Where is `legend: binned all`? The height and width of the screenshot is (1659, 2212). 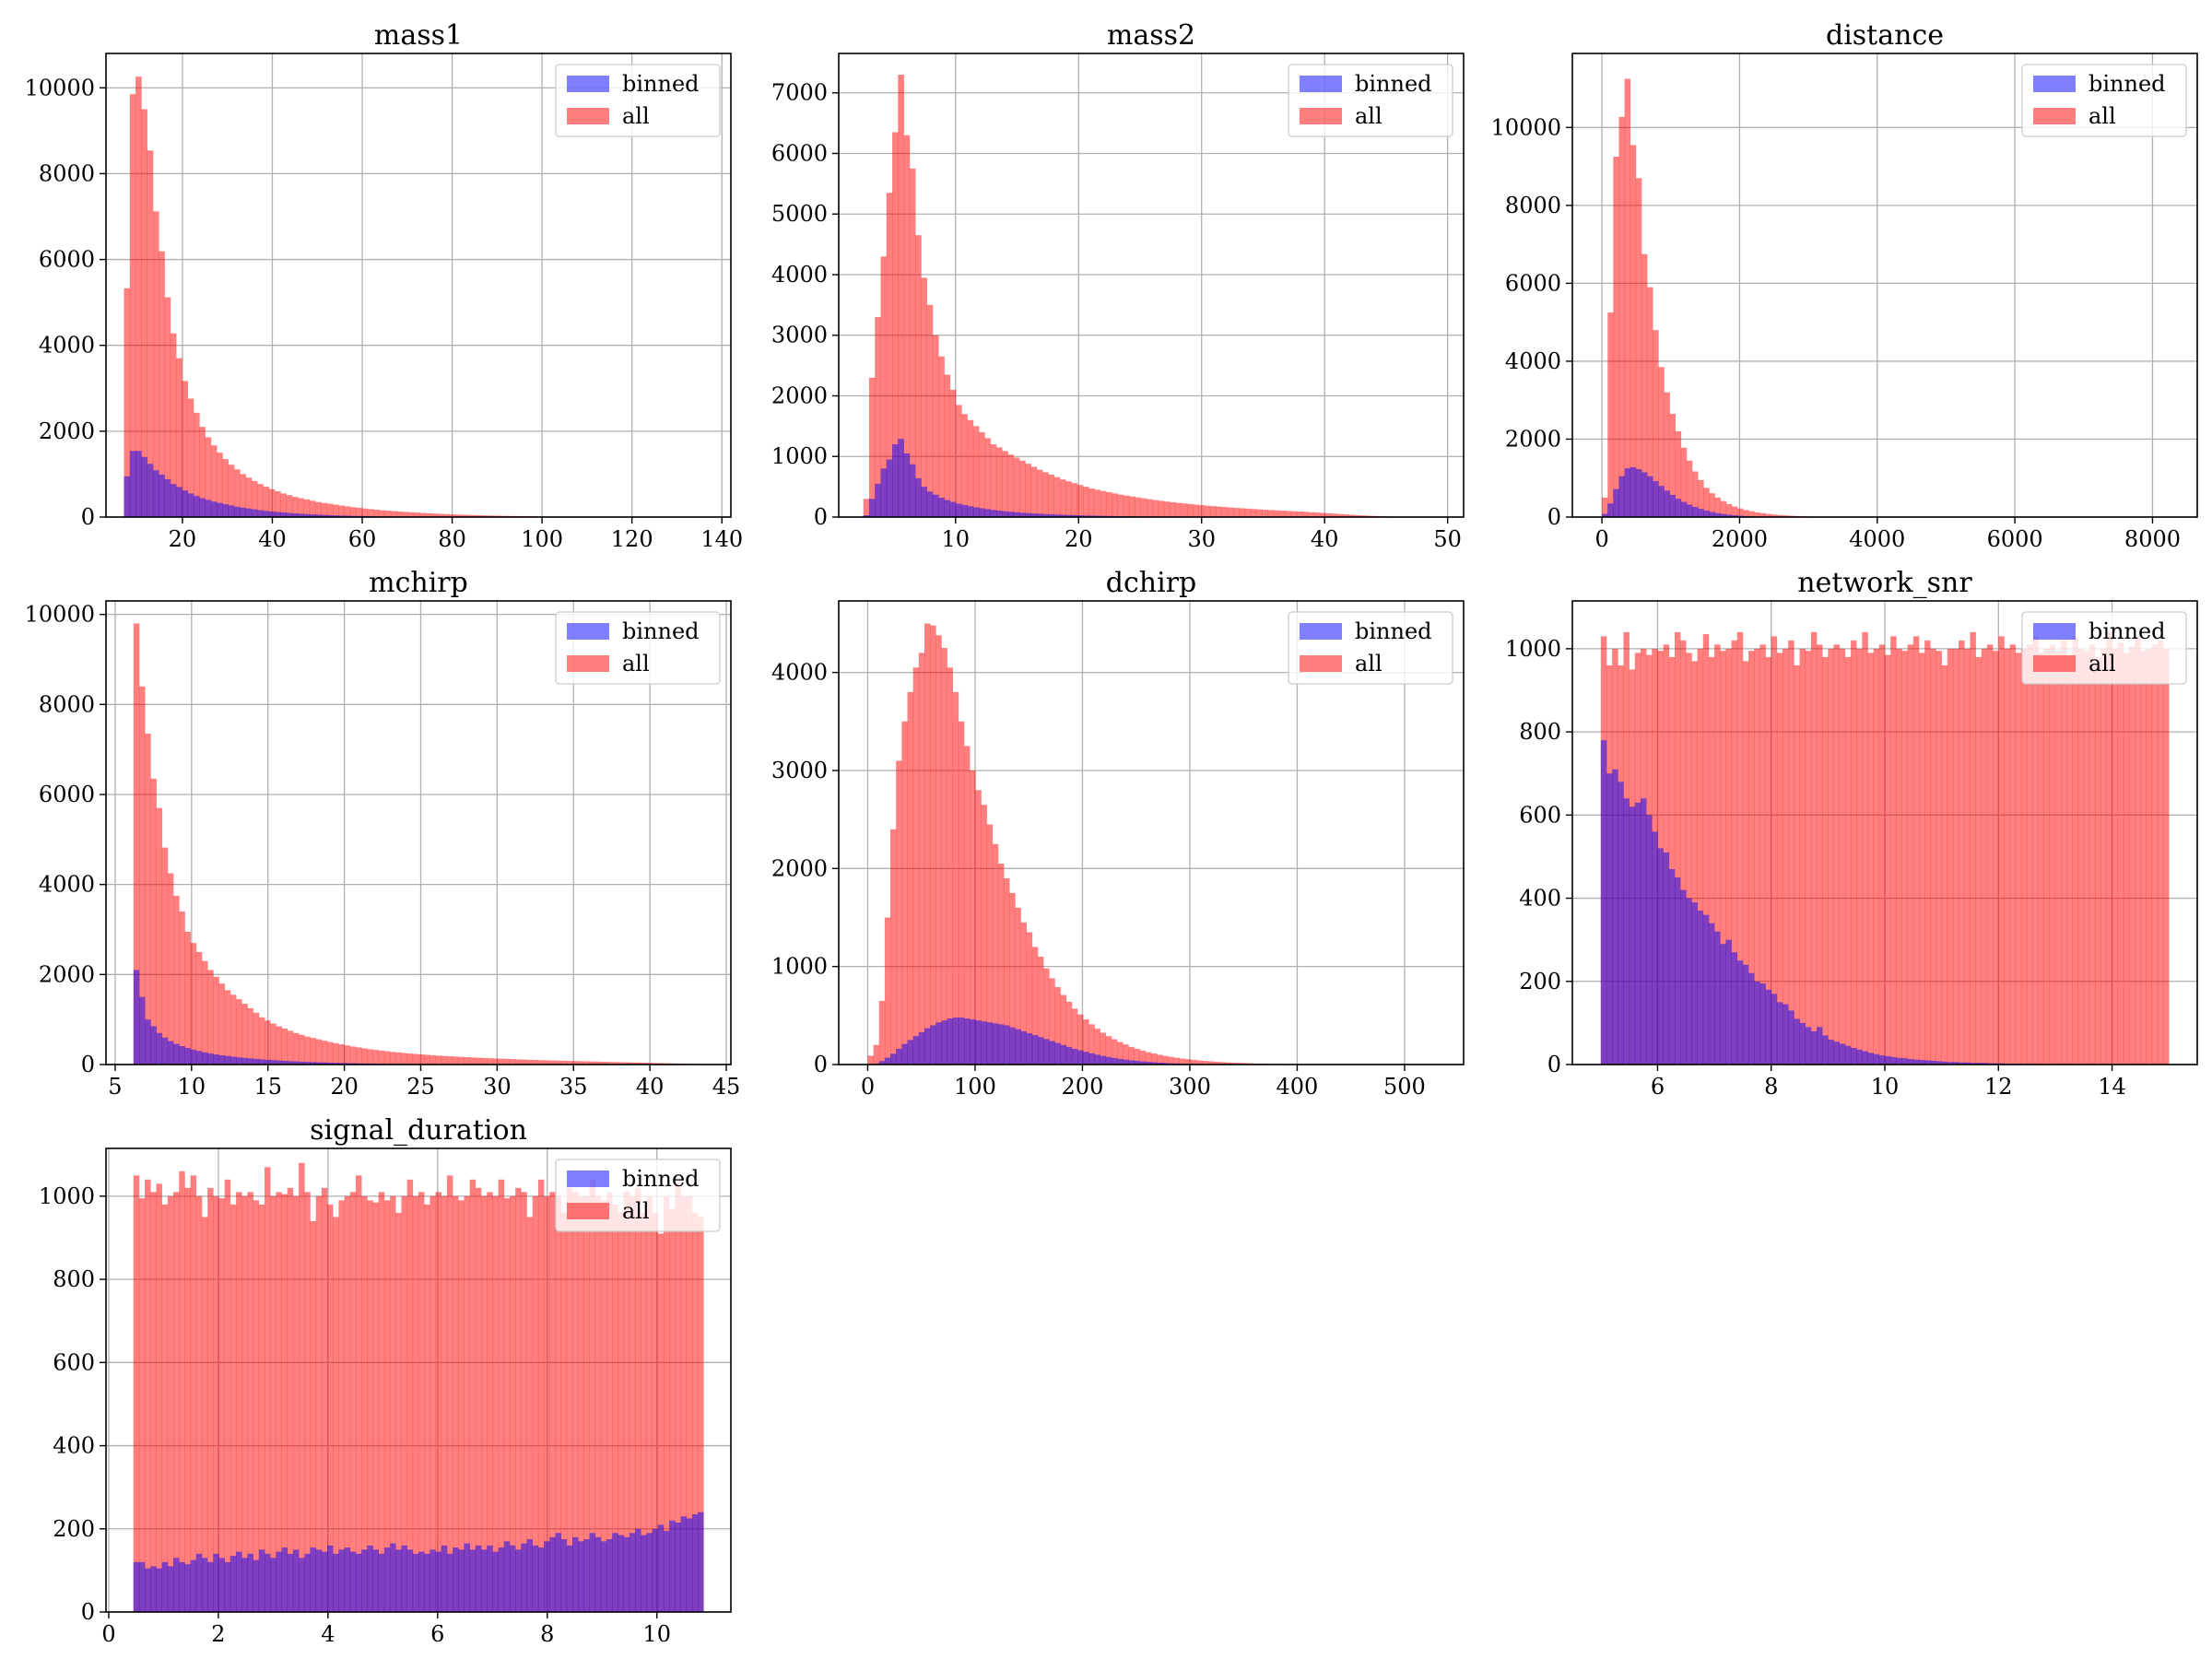 legend: binned all is located at coordinates (638, 648).